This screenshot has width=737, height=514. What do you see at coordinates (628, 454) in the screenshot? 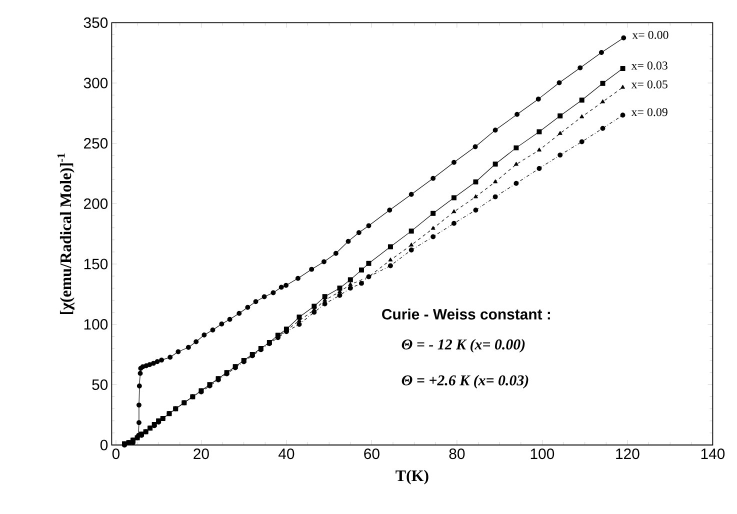
I see `x-tick-label: 120` at bounding box center [628, 454].